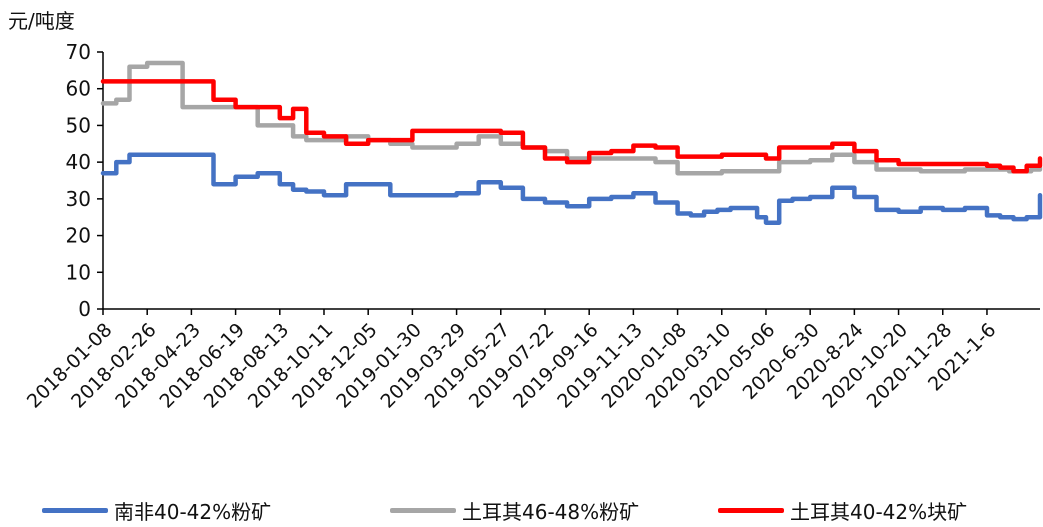 This screenshot has width=1043, height=527. What do you see at coordinates (75, 510) in the screenshot?
I see `legend-swatch-blue` at bounding box center [75, 510].